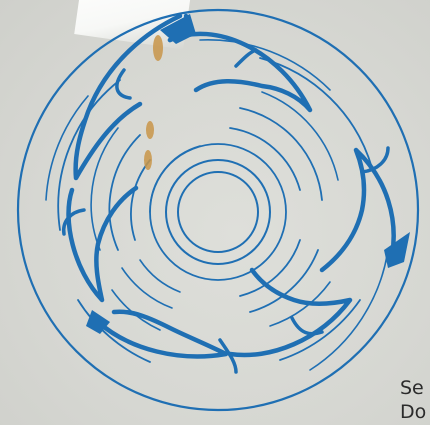  Describe the element at coordinates (413, 400) in the screenshot. I see `caption-text: Se Do` at that location.